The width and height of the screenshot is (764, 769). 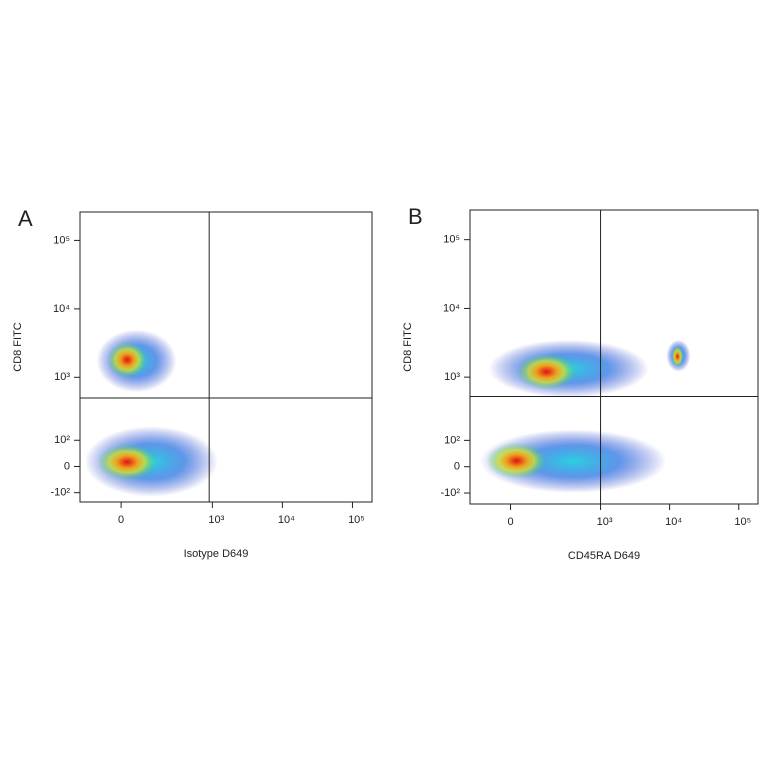 I want to click on x-axis-label: Isotype D649, so click(x=216, y=554).